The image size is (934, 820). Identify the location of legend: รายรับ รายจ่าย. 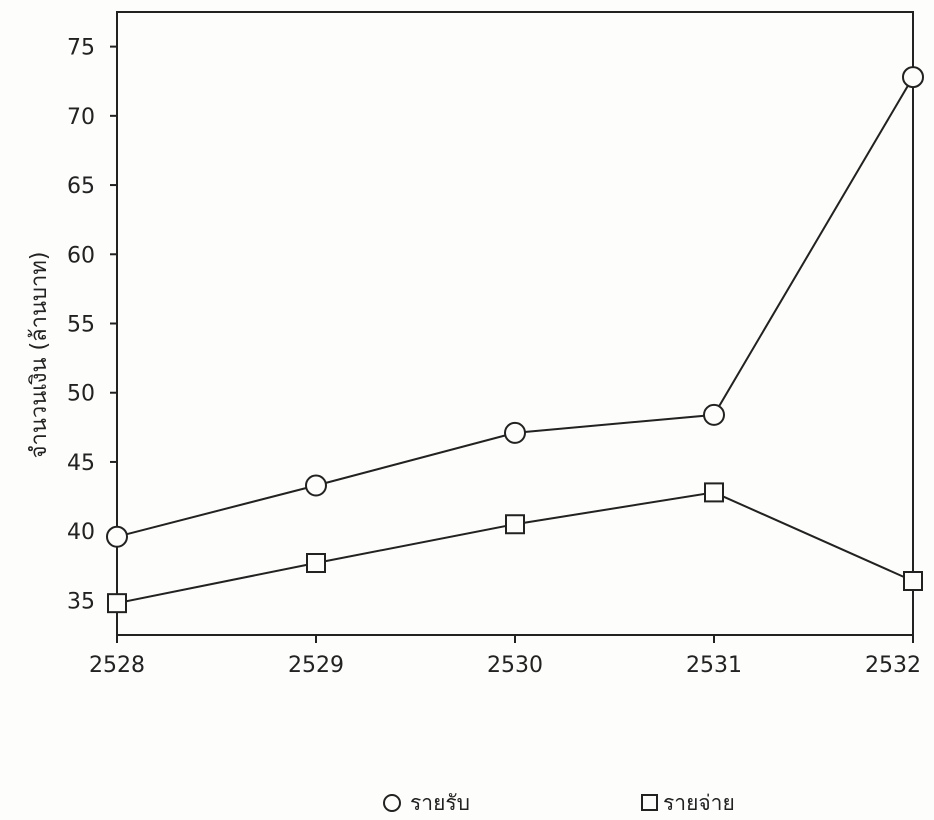
(559, 803).